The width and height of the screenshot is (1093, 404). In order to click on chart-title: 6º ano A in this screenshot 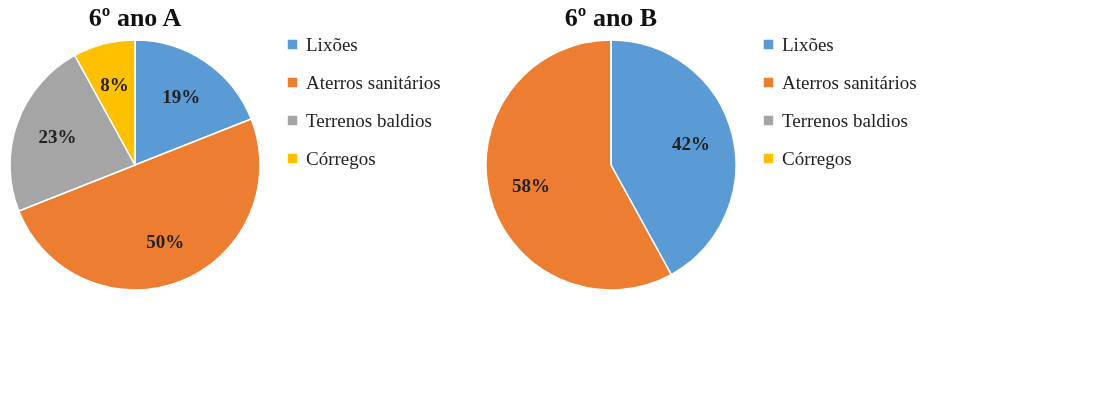, I will do `click(135, 17)`.